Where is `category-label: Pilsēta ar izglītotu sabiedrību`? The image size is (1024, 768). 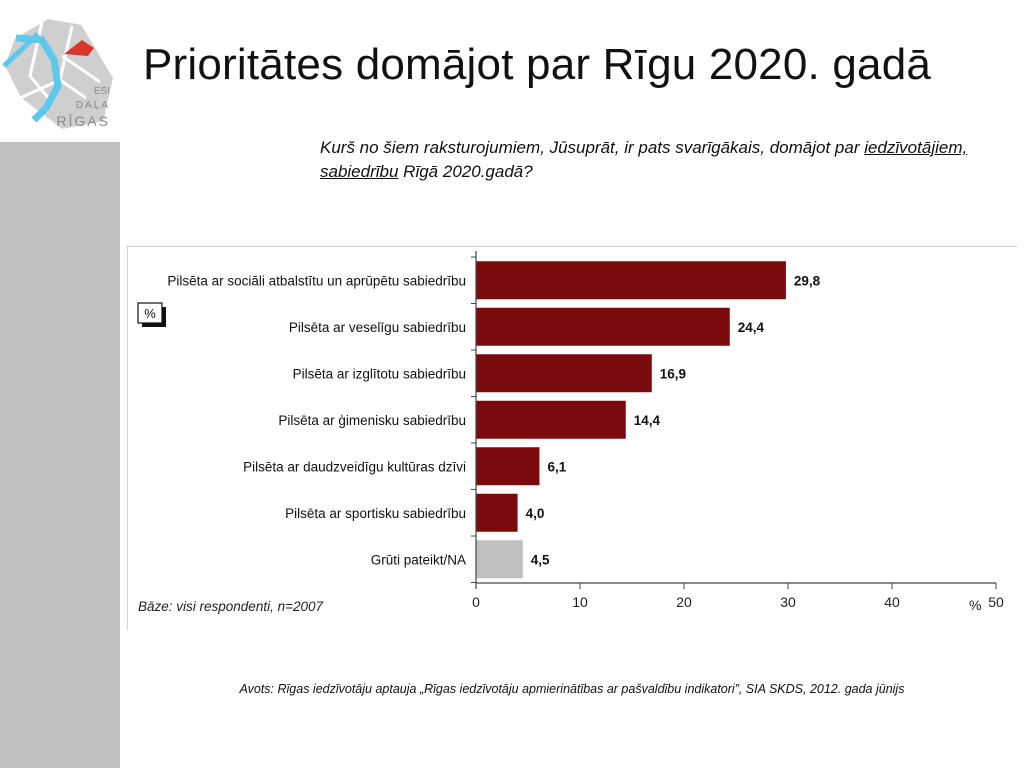 category-label: Pilsēta ar izglītotu sabiedrību is located at coordinates (379, 373).